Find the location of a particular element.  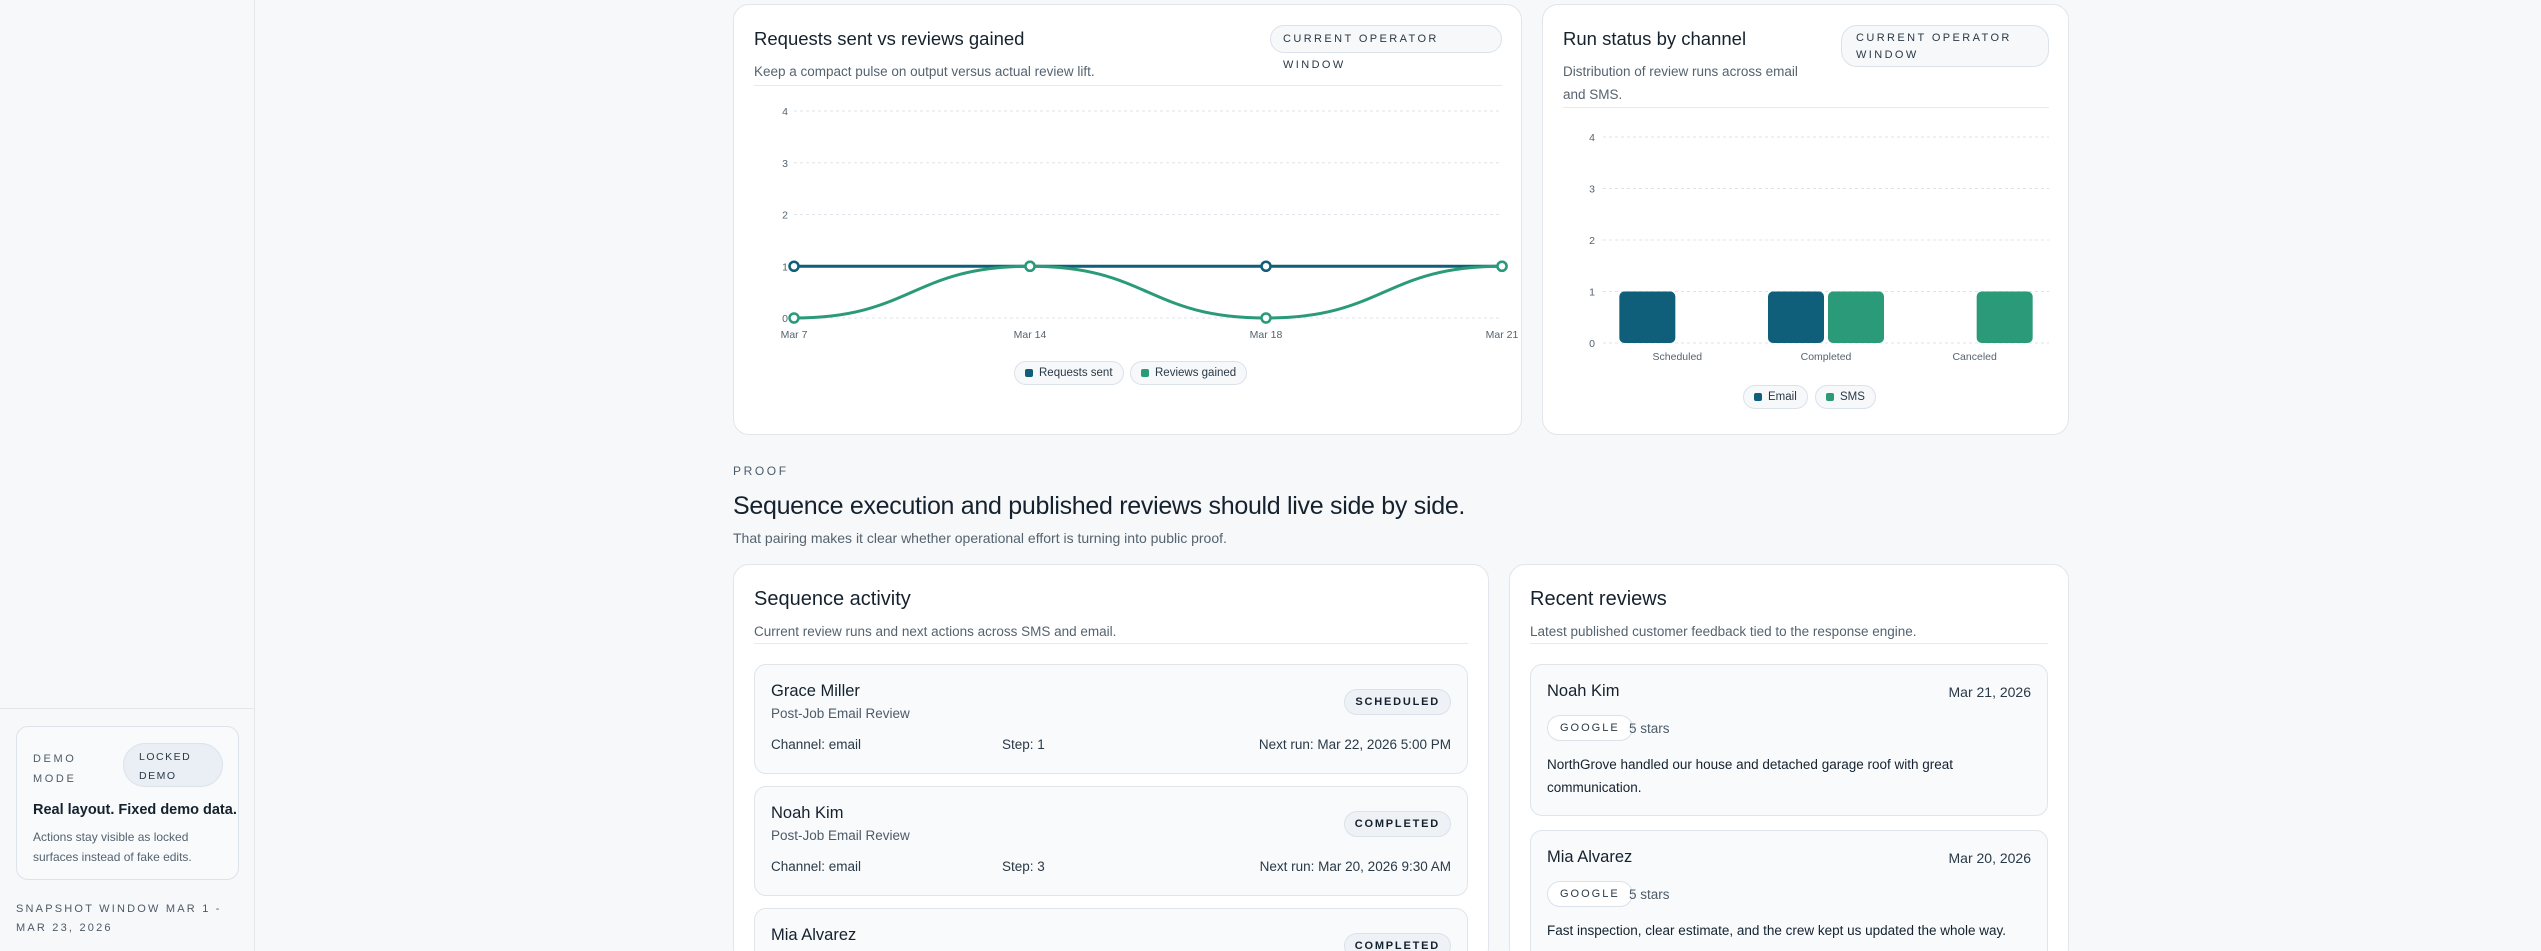

x-tick-label: Completed is located at coordinates (1826, 357).